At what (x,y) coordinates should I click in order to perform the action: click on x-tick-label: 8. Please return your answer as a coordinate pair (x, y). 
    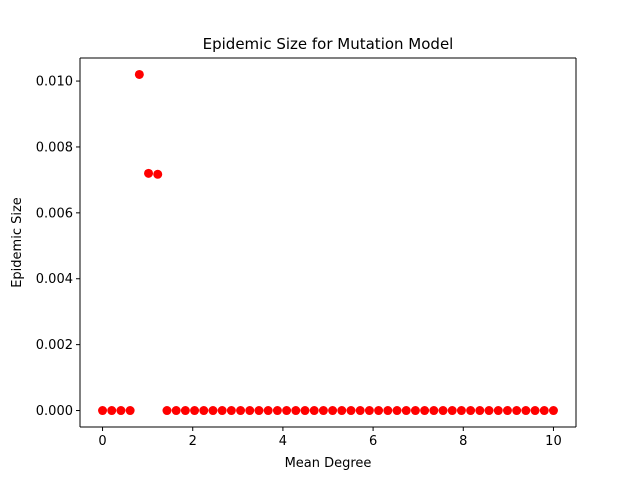
    Looking at the image, I should click on (463, 441).